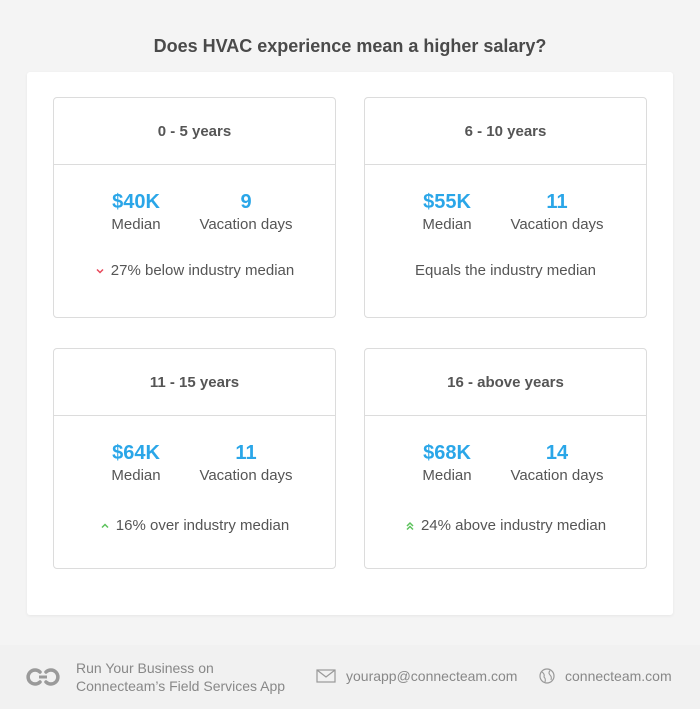 The height and width of the screenshot is (709, 700). What do you see at coordinates (505, 382) in the screenshot?
I see `card-range-title: 16 - above years` at bounding box center [505, 382].